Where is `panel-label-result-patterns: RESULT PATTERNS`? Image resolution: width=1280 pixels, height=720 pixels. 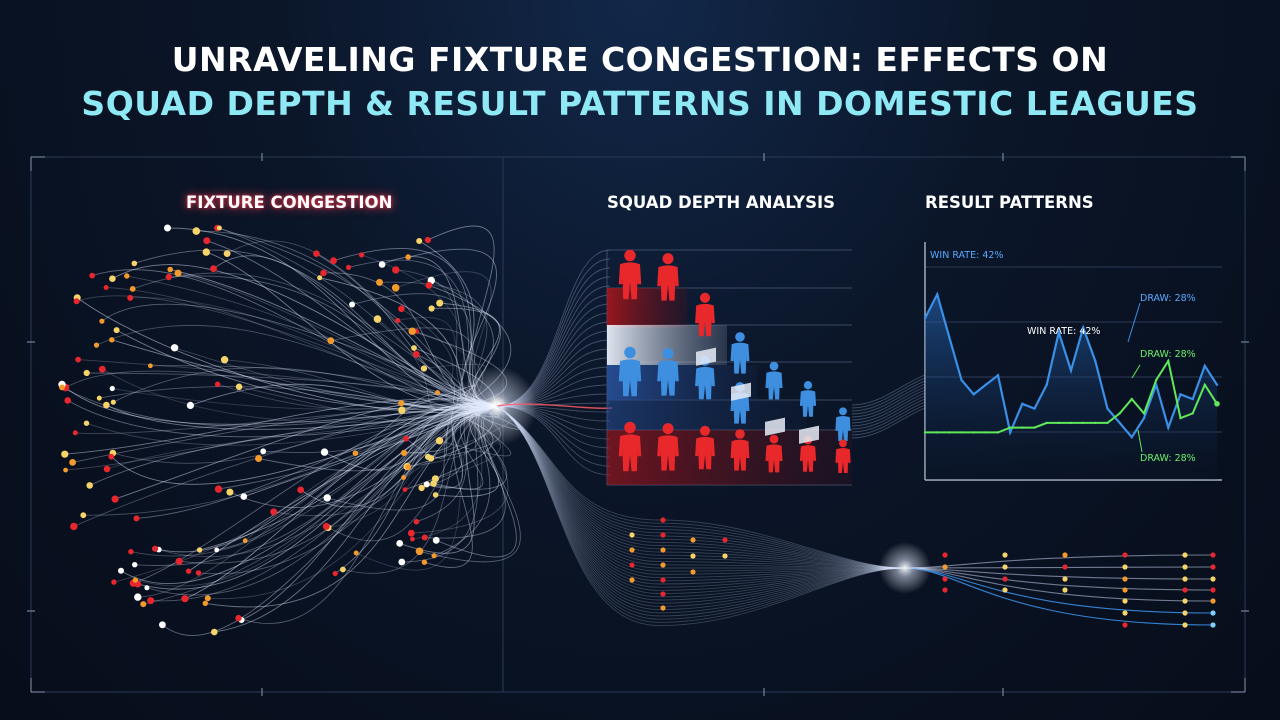
panel-label-result-patterns: RESULT PATTERNS is located at coordinates (1009, 202).